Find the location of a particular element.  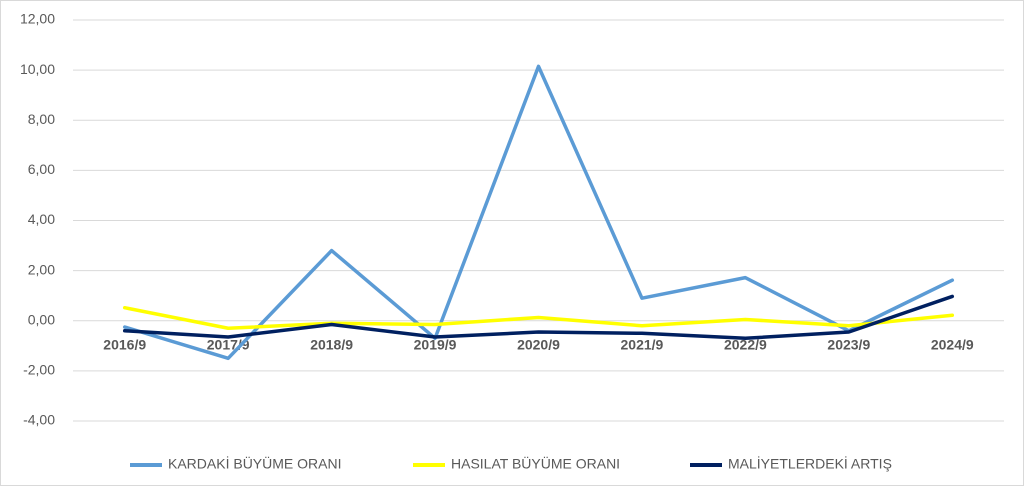

y-tick-label: -4,00 is located at coordinates (39, 420).